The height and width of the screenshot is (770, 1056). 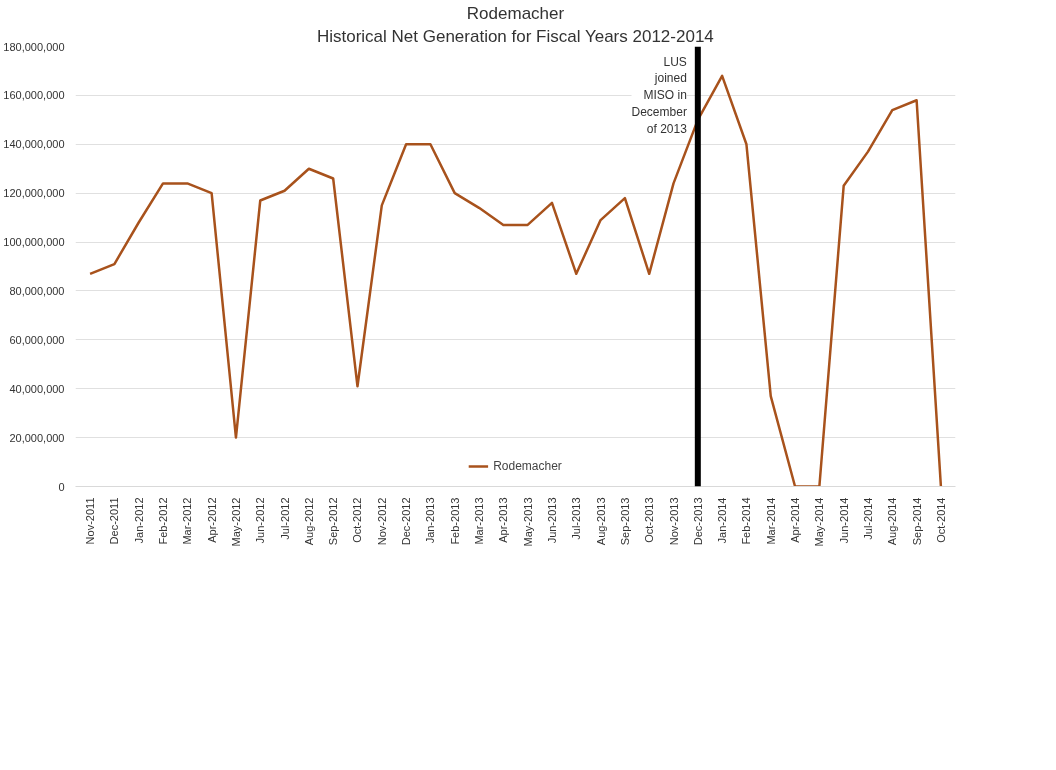 I want to click on x-tick-label: May-2014, so click(x=819, y=522).